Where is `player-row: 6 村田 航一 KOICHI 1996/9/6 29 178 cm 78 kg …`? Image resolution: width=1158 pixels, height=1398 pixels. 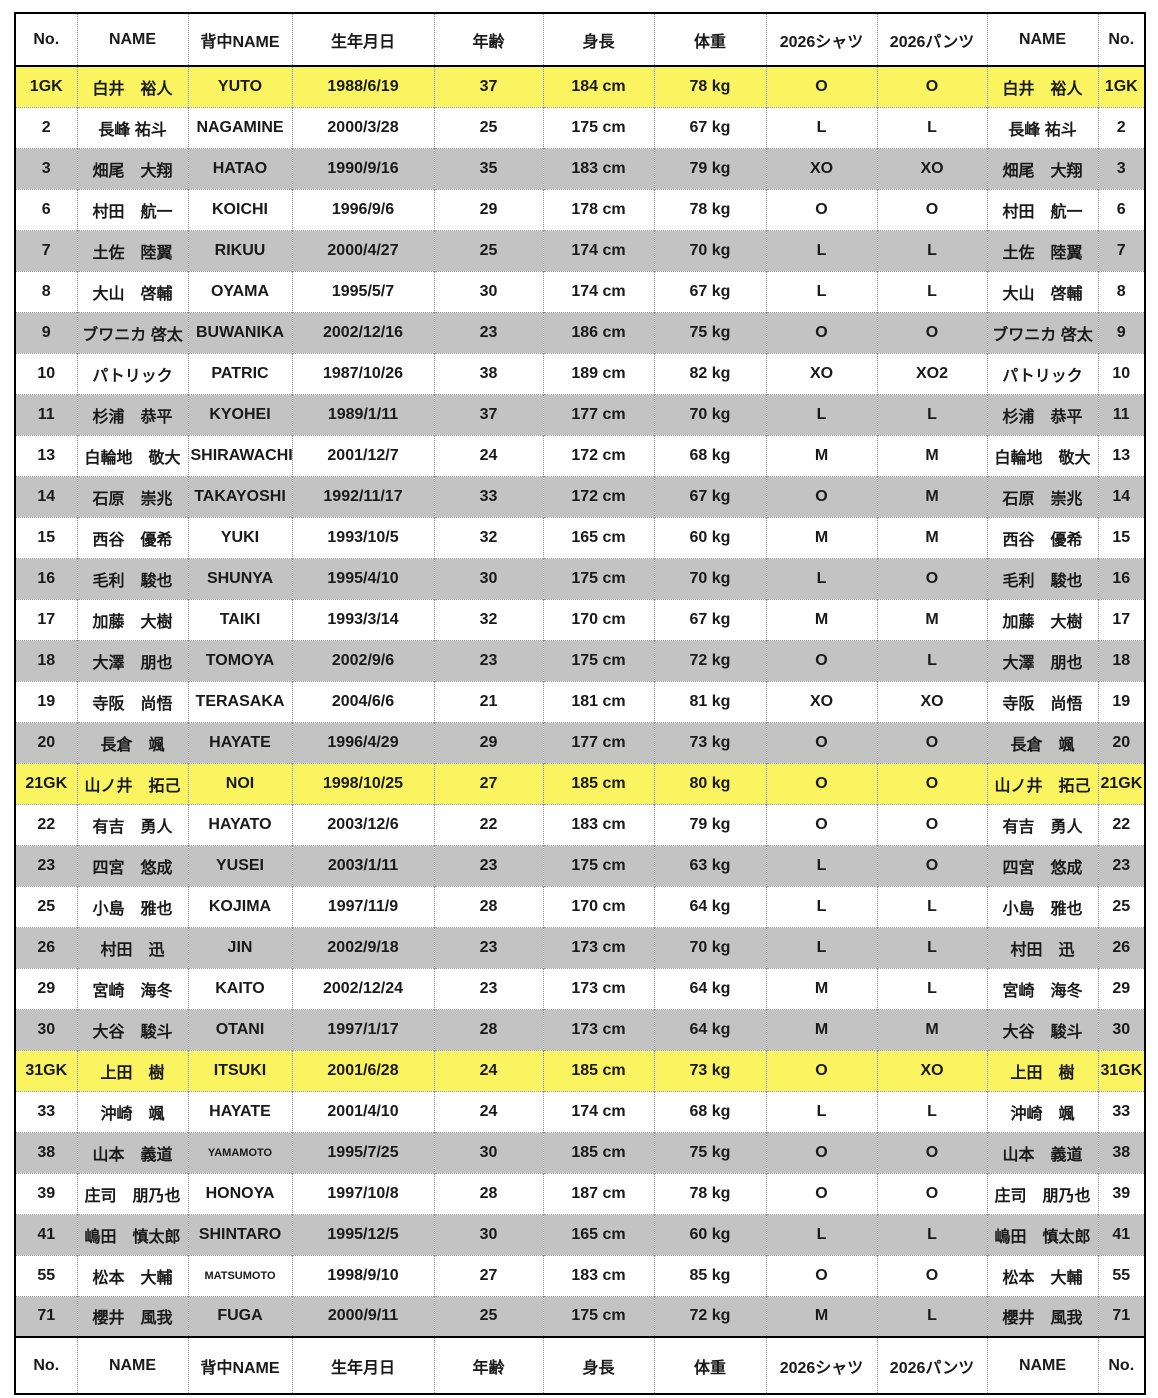 player-row: 6 村田 航一 KOICHI 1996/9/6 29 178 cm 78 kg … is located at coordinates (580, 209).